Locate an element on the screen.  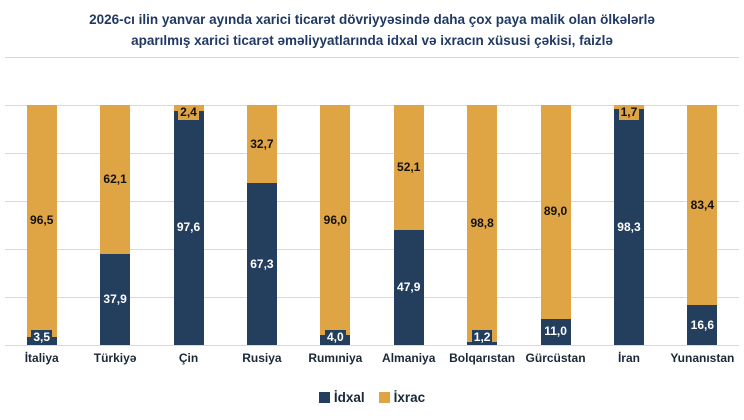
import-value-label: 67,3 is located at coordinates (262, 264).